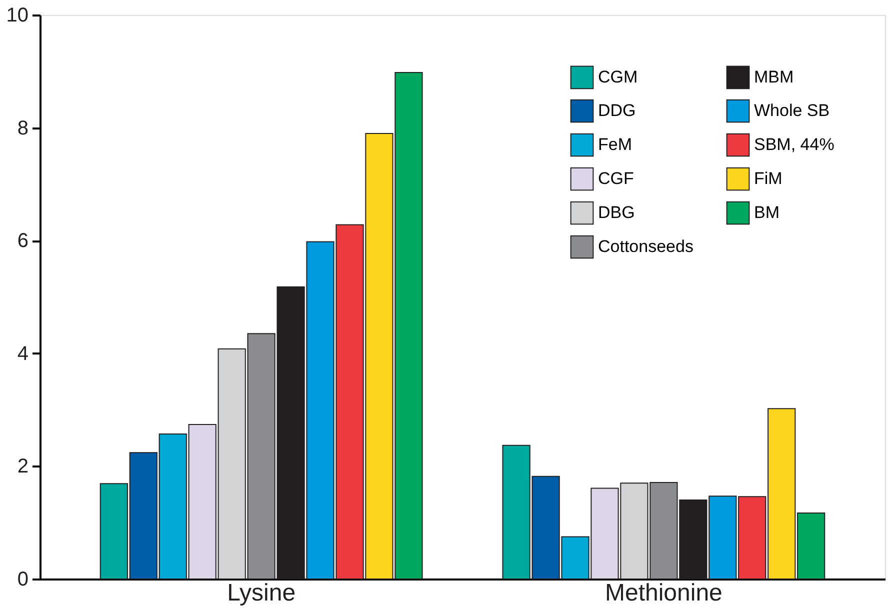 This screenshot has width=896, height=615. What do you see at coordinates (616, 212) in the screenshot?
I see `legend-label: DBG` at bounding box center [616, 212].